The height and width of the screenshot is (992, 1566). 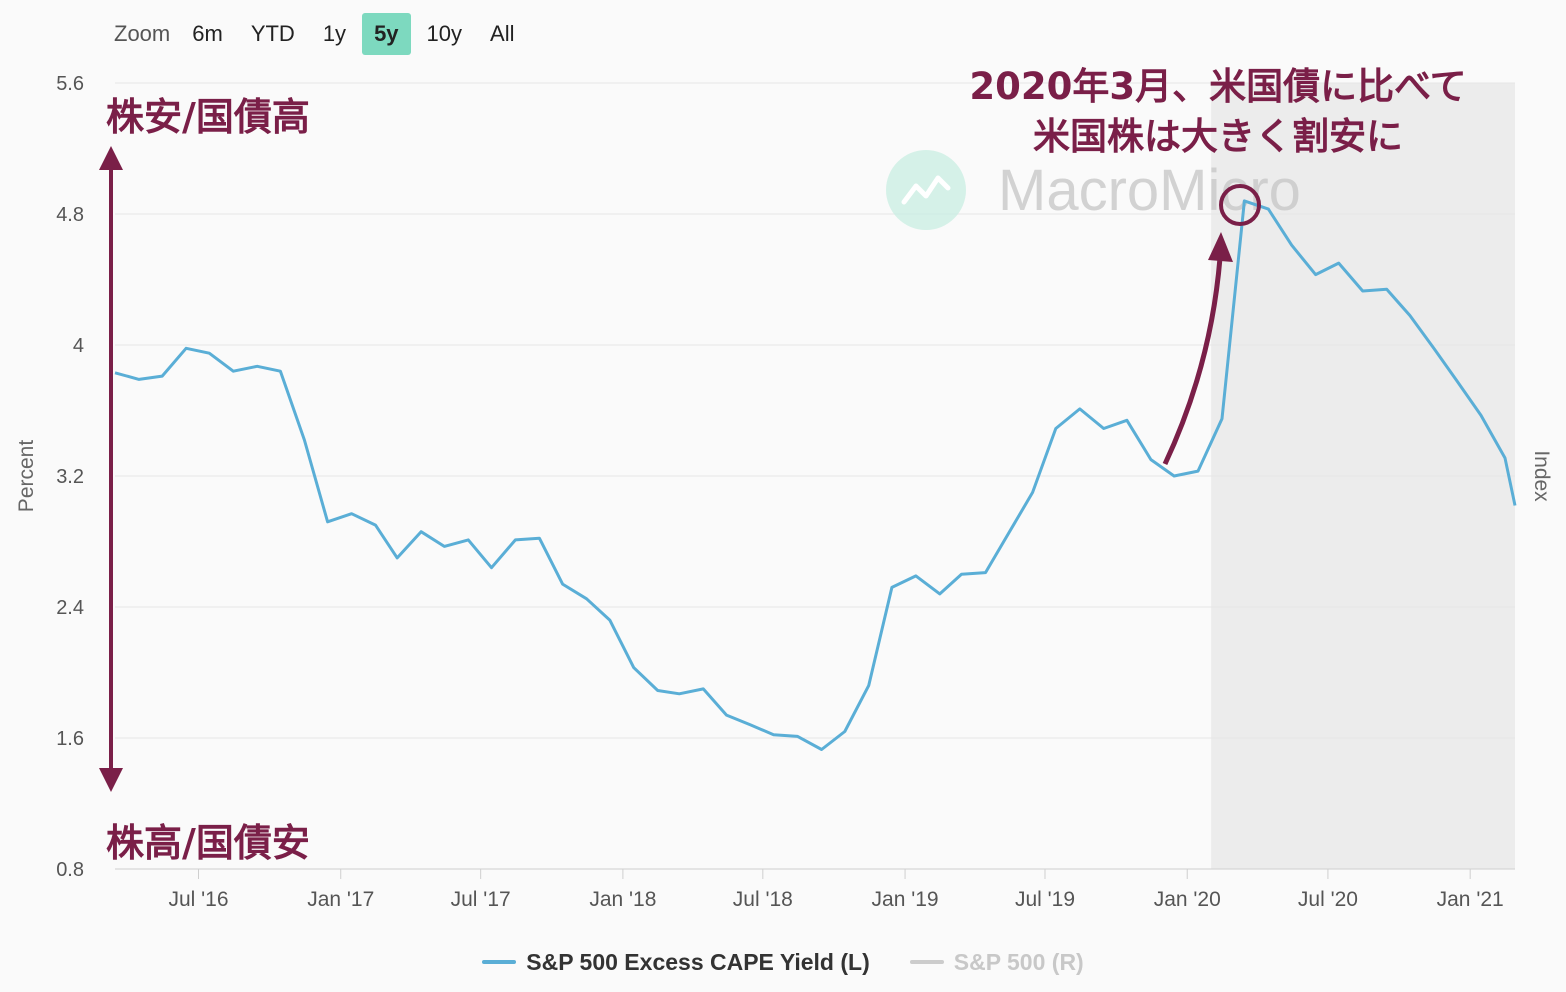 What do you see at coordinates (70, 84) in the screenshot?
I see `y-tick-label: 5.6` at bounding box center [70, 84].